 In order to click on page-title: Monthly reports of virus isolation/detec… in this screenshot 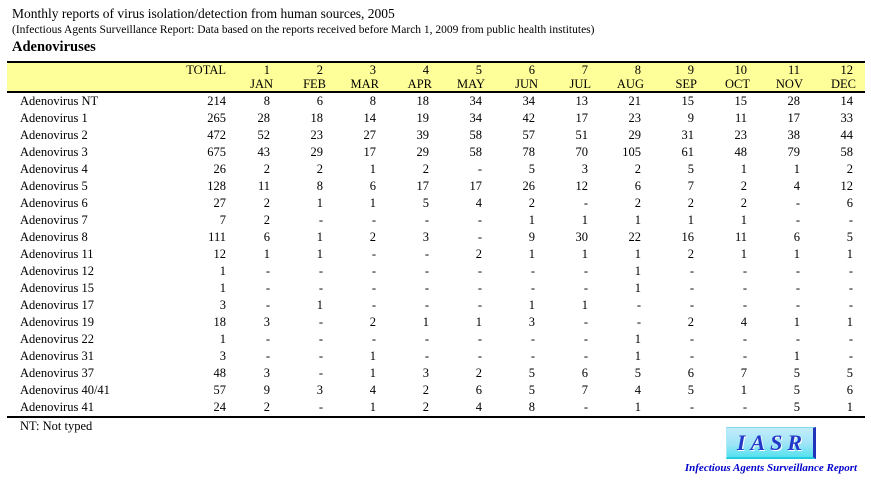, I will do `click(203, 13)`.